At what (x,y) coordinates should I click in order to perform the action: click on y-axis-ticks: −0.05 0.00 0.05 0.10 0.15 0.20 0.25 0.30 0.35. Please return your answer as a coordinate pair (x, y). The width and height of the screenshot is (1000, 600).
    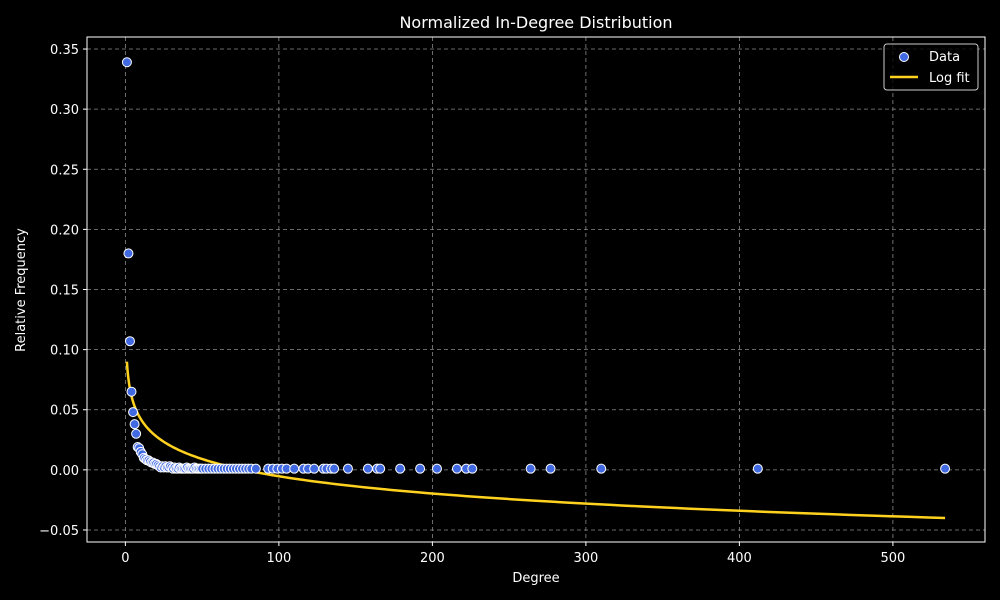
    Looking at the image, I should click on (63, 291).